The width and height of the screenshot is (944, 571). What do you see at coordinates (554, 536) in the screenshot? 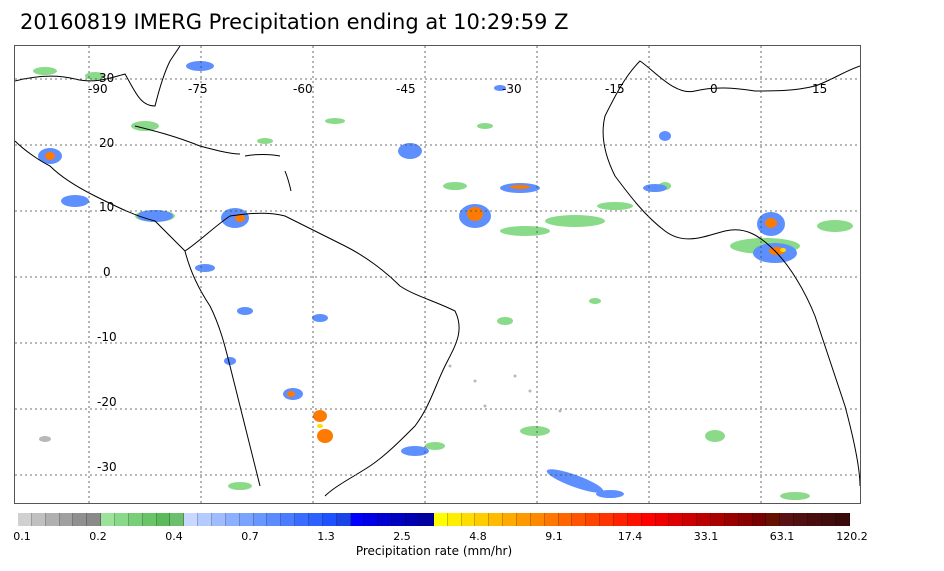
I see `colorbar-label: 9.1` at bounding box center [554, 536].